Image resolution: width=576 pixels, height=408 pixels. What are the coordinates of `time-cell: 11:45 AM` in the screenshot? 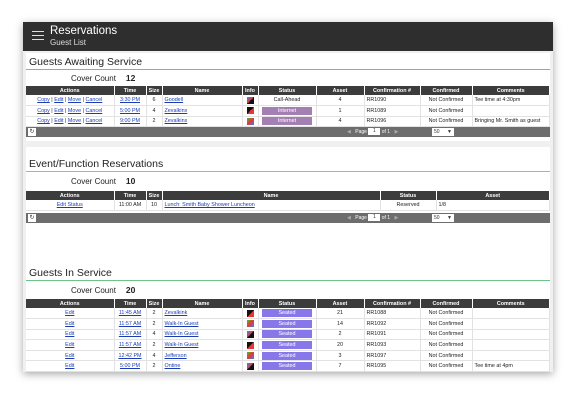 It's located at (130, 314).